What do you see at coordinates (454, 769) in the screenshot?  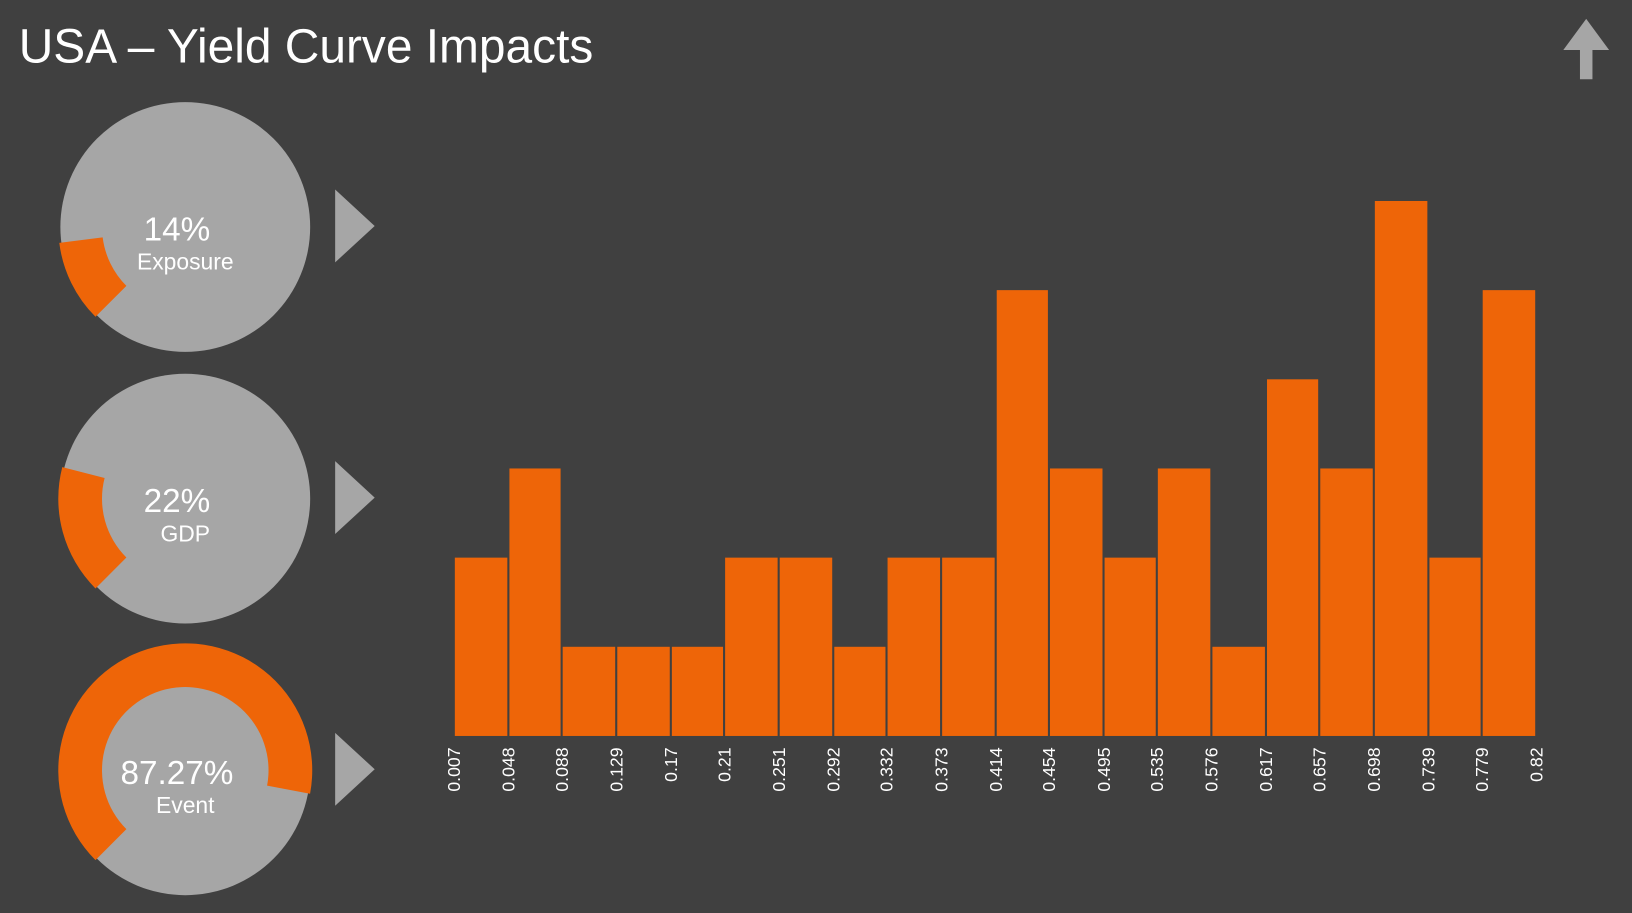 I see `x-tick-label: 0.007` at bounding box center [454, 769].